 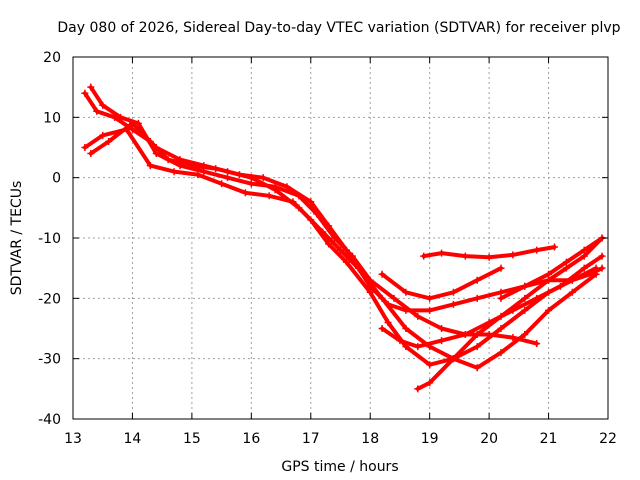 I want to click on y-tick-label: 10, so click(x=52, y=118).